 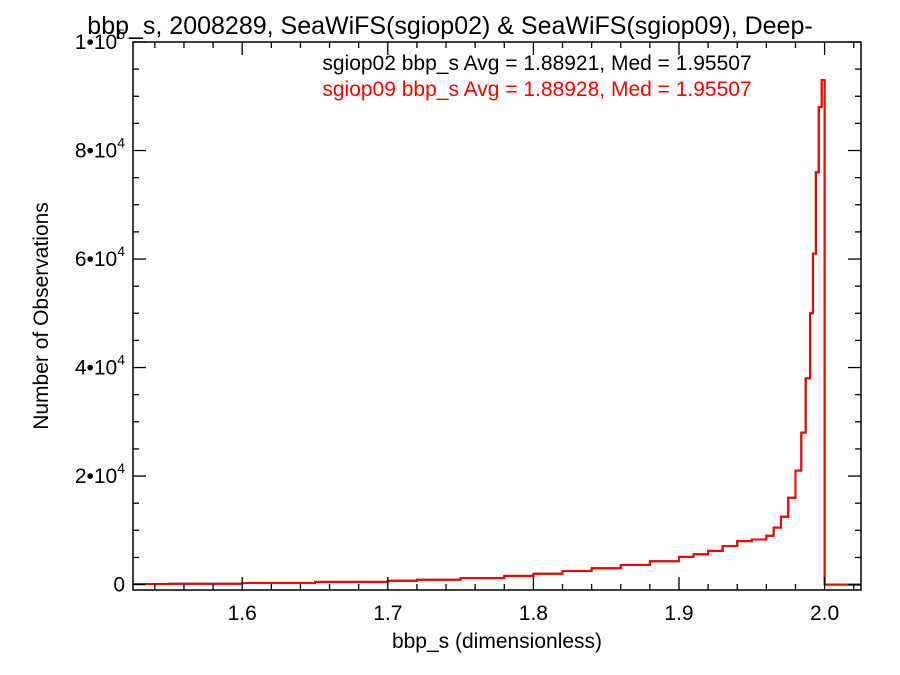 I want to click on x-tick-label: 2.0, so click(x=824, y=613).